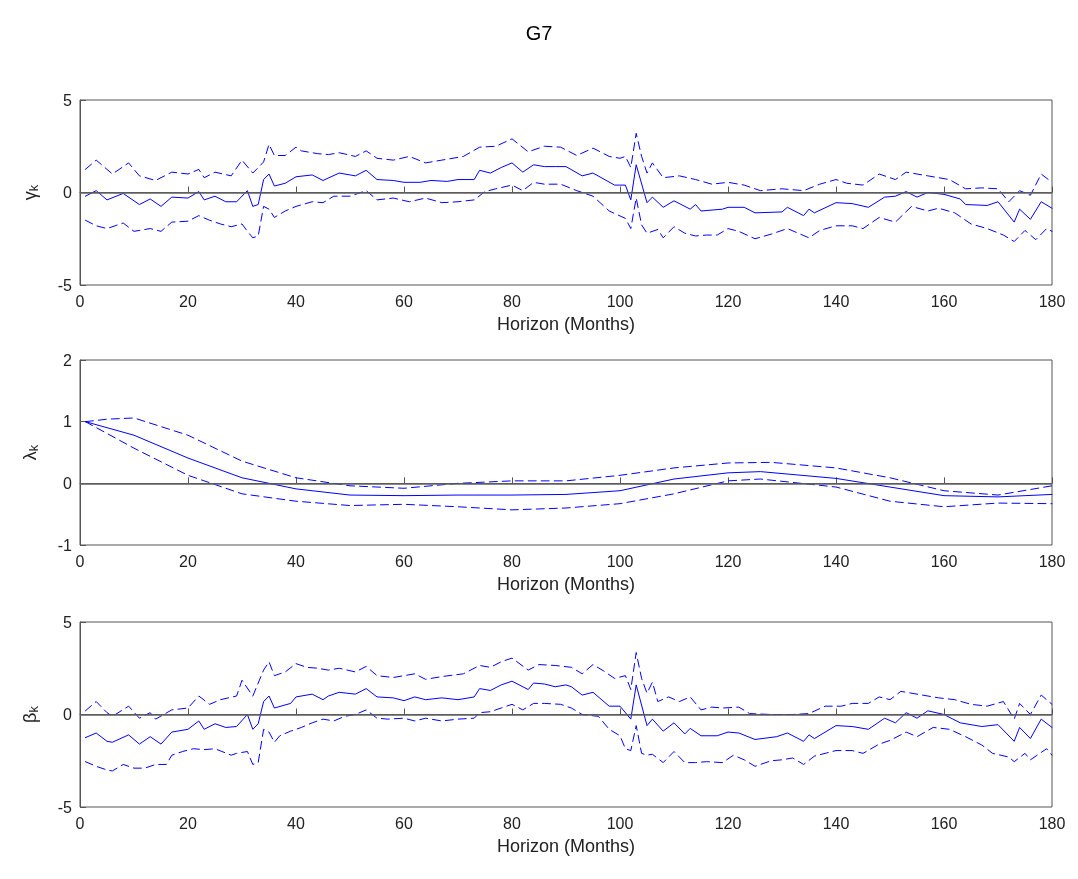 The width and height of the screenshot is (1078, 879). I want to click on y-tick-label: 1, so click(68, 422).